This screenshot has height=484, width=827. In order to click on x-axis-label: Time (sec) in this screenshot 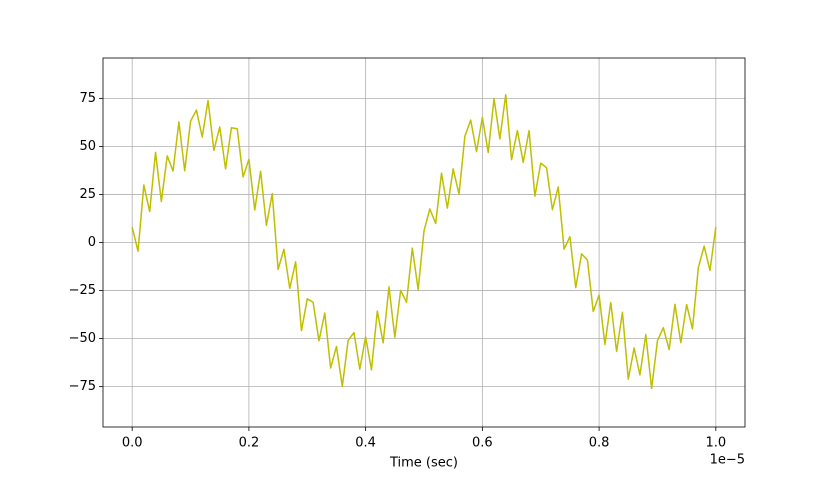, I will do `click(423, 463)`.